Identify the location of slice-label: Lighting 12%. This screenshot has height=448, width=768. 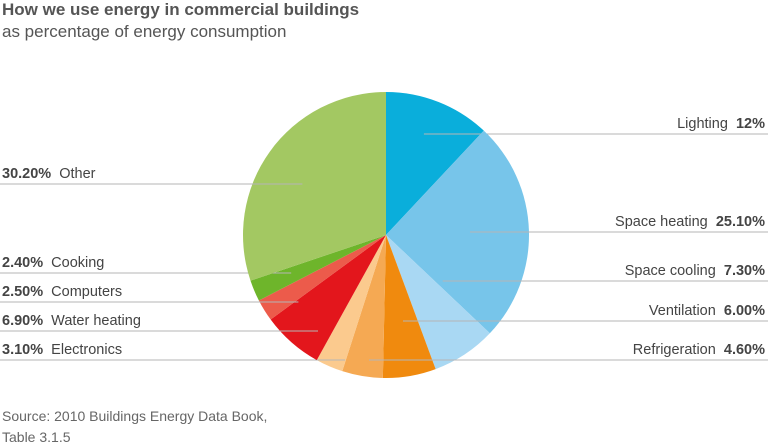
(721, 124).